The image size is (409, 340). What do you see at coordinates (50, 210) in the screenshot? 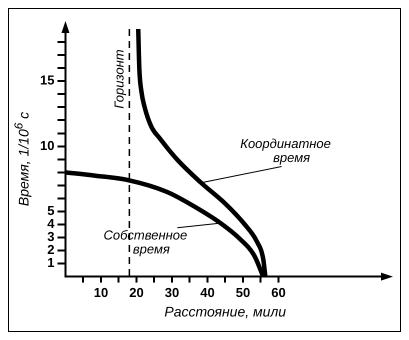
I see `y-tick-label: 5` at bounding box center [50, 210].